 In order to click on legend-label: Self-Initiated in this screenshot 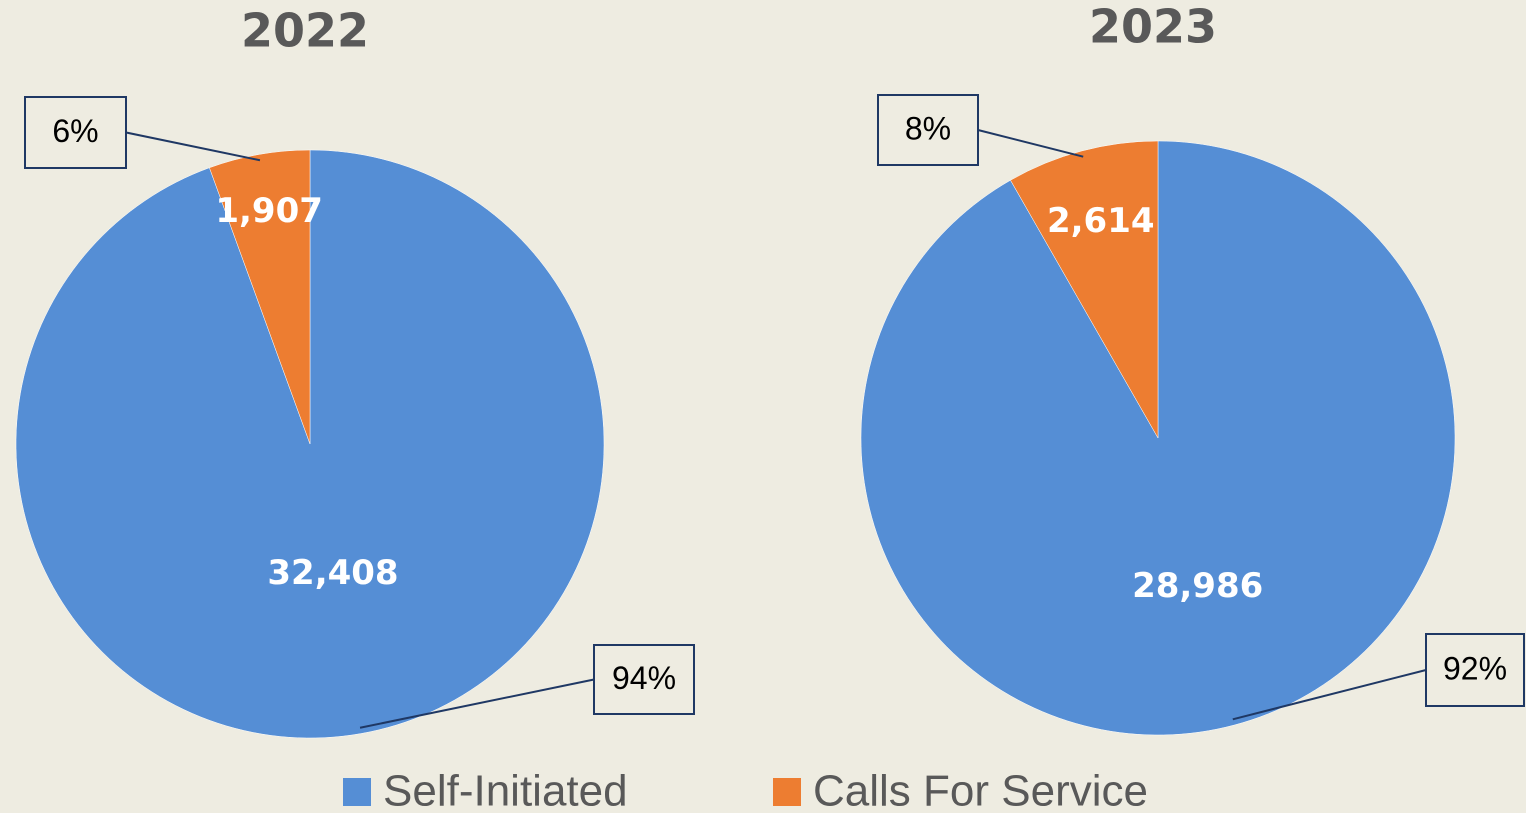, I will do `click(505, 790)`.